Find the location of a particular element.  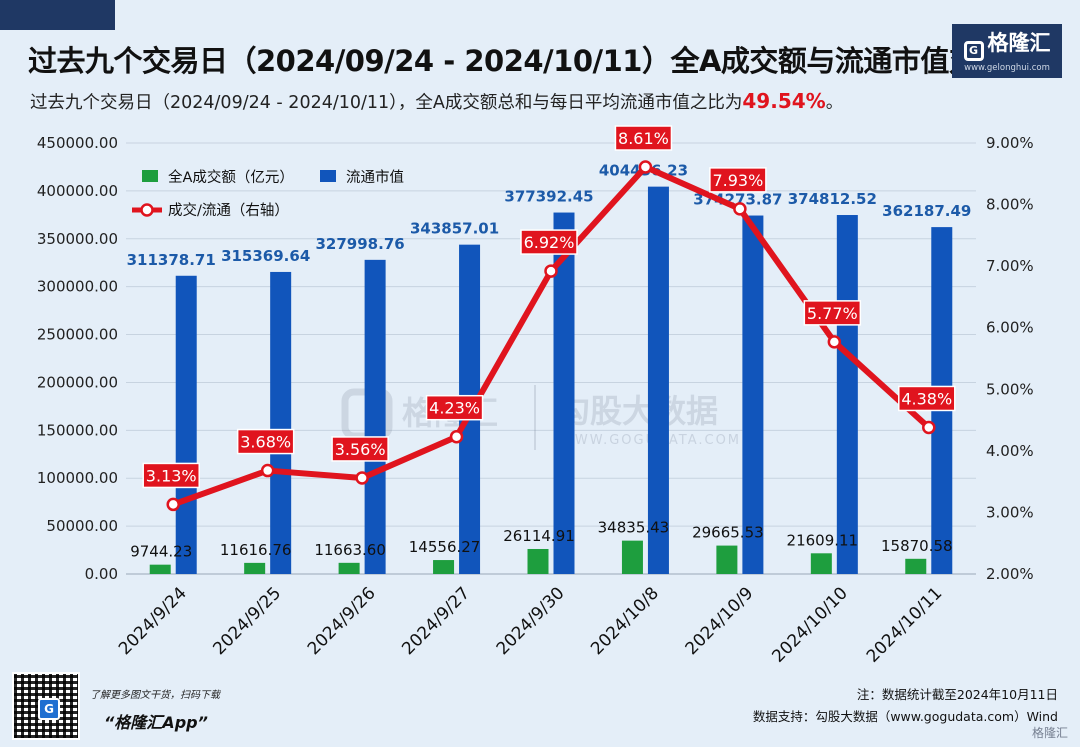

bar-volume-label: 11663.60 is located at coordinates (350, 550).